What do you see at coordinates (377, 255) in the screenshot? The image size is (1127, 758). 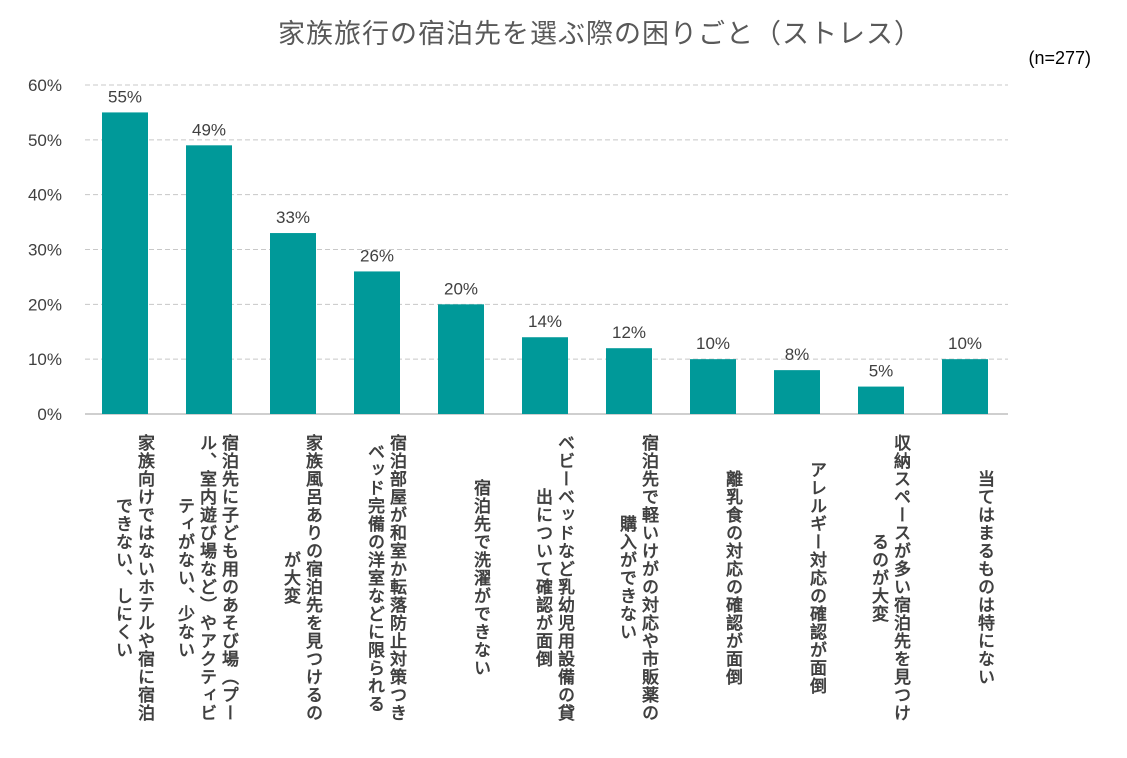 I see `data-label: 26%` at bounding box center [377, 255].